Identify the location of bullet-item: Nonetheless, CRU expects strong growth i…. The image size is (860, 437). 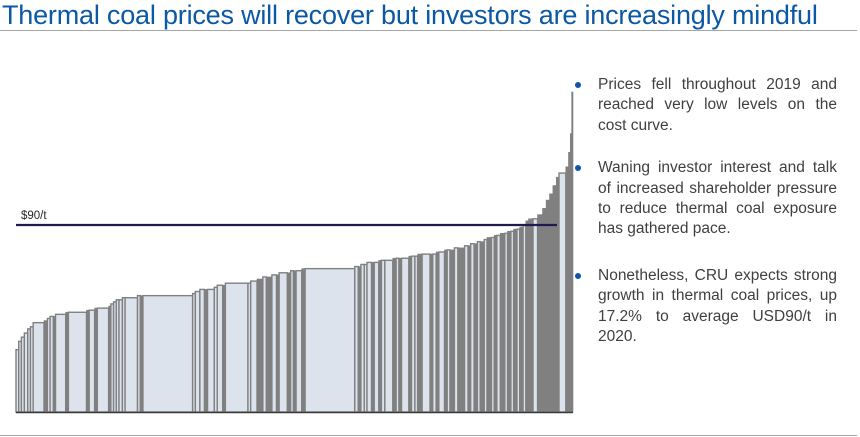
(706, 307).